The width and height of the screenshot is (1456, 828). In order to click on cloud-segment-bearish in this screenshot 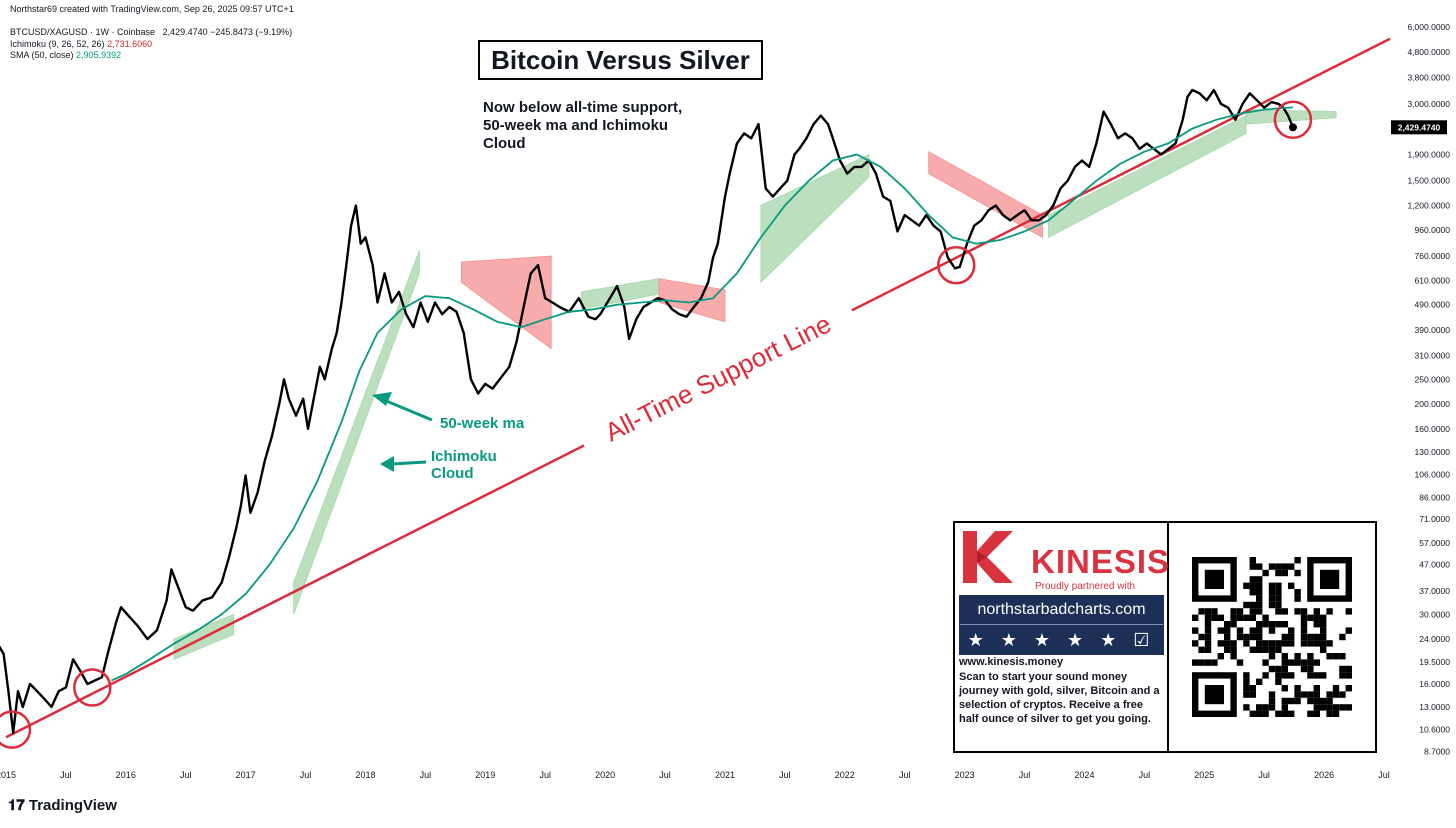, I will do `click(692, 300)`.